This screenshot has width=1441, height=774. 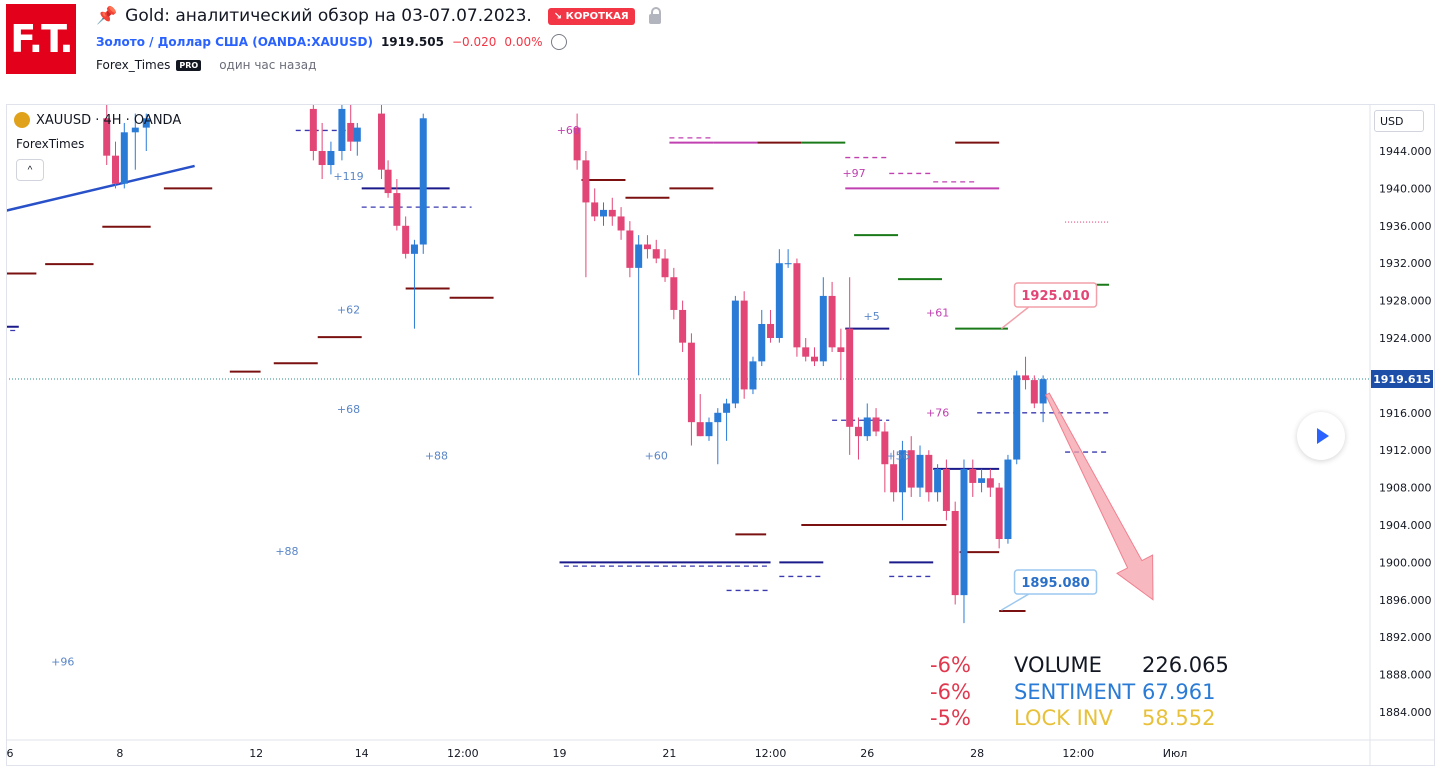 What do you see at coordinates (474, 42) in the screenshot?
I see `price-change: −0.020` at bounding box center [474, 42].